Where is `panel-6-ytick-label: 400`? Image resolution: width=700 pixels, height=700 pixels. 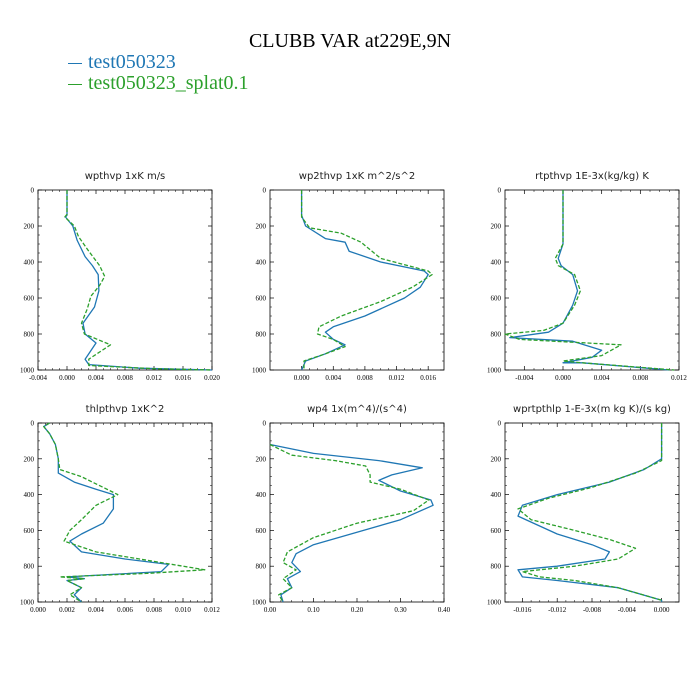
panel-6-ytick-label: 400 is located at coordinates (496, 495).